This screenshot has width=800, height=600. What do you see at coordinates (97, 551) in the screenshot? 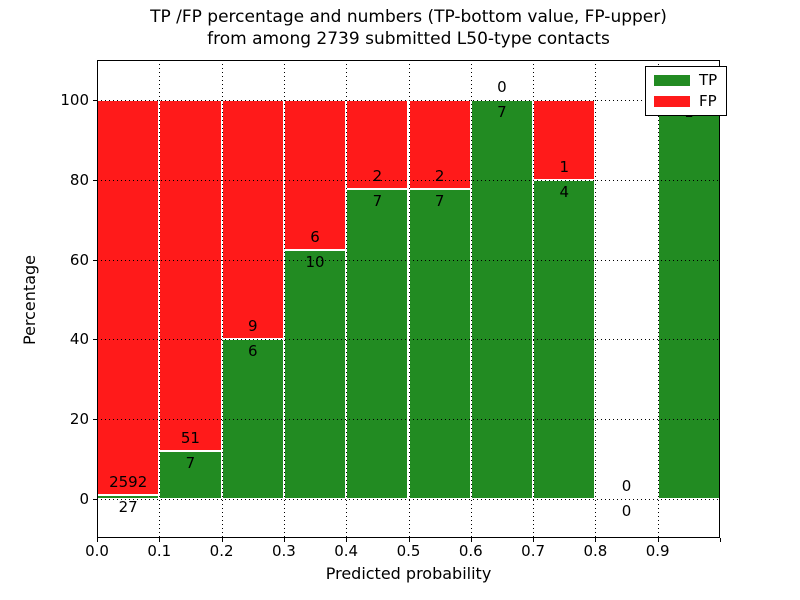
I see `x-tick-label: 0.0` at bounding box center [97, 551].